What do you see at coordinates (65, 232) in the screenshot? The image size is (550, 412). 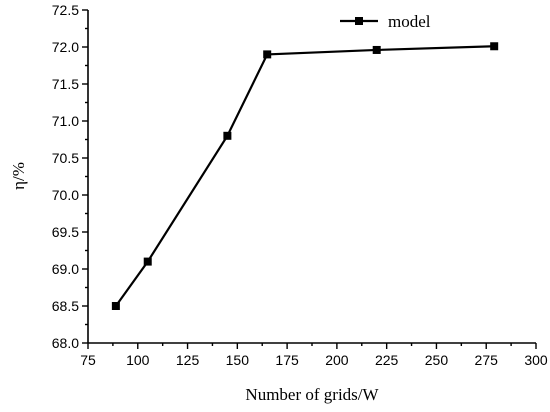 I see `y-tick-label: 69.5` at bounding box center [65, 232].